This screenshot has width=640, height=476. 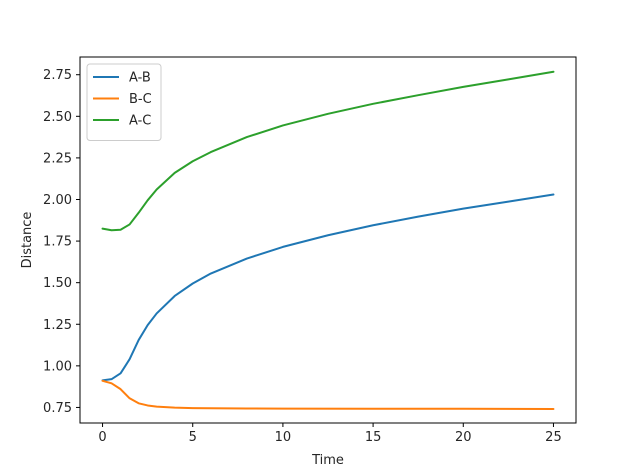 What do you see at coordinates (102, 437) in the screenshot?
I see `x-tick-label: 0` at bounding box center [102, 437].